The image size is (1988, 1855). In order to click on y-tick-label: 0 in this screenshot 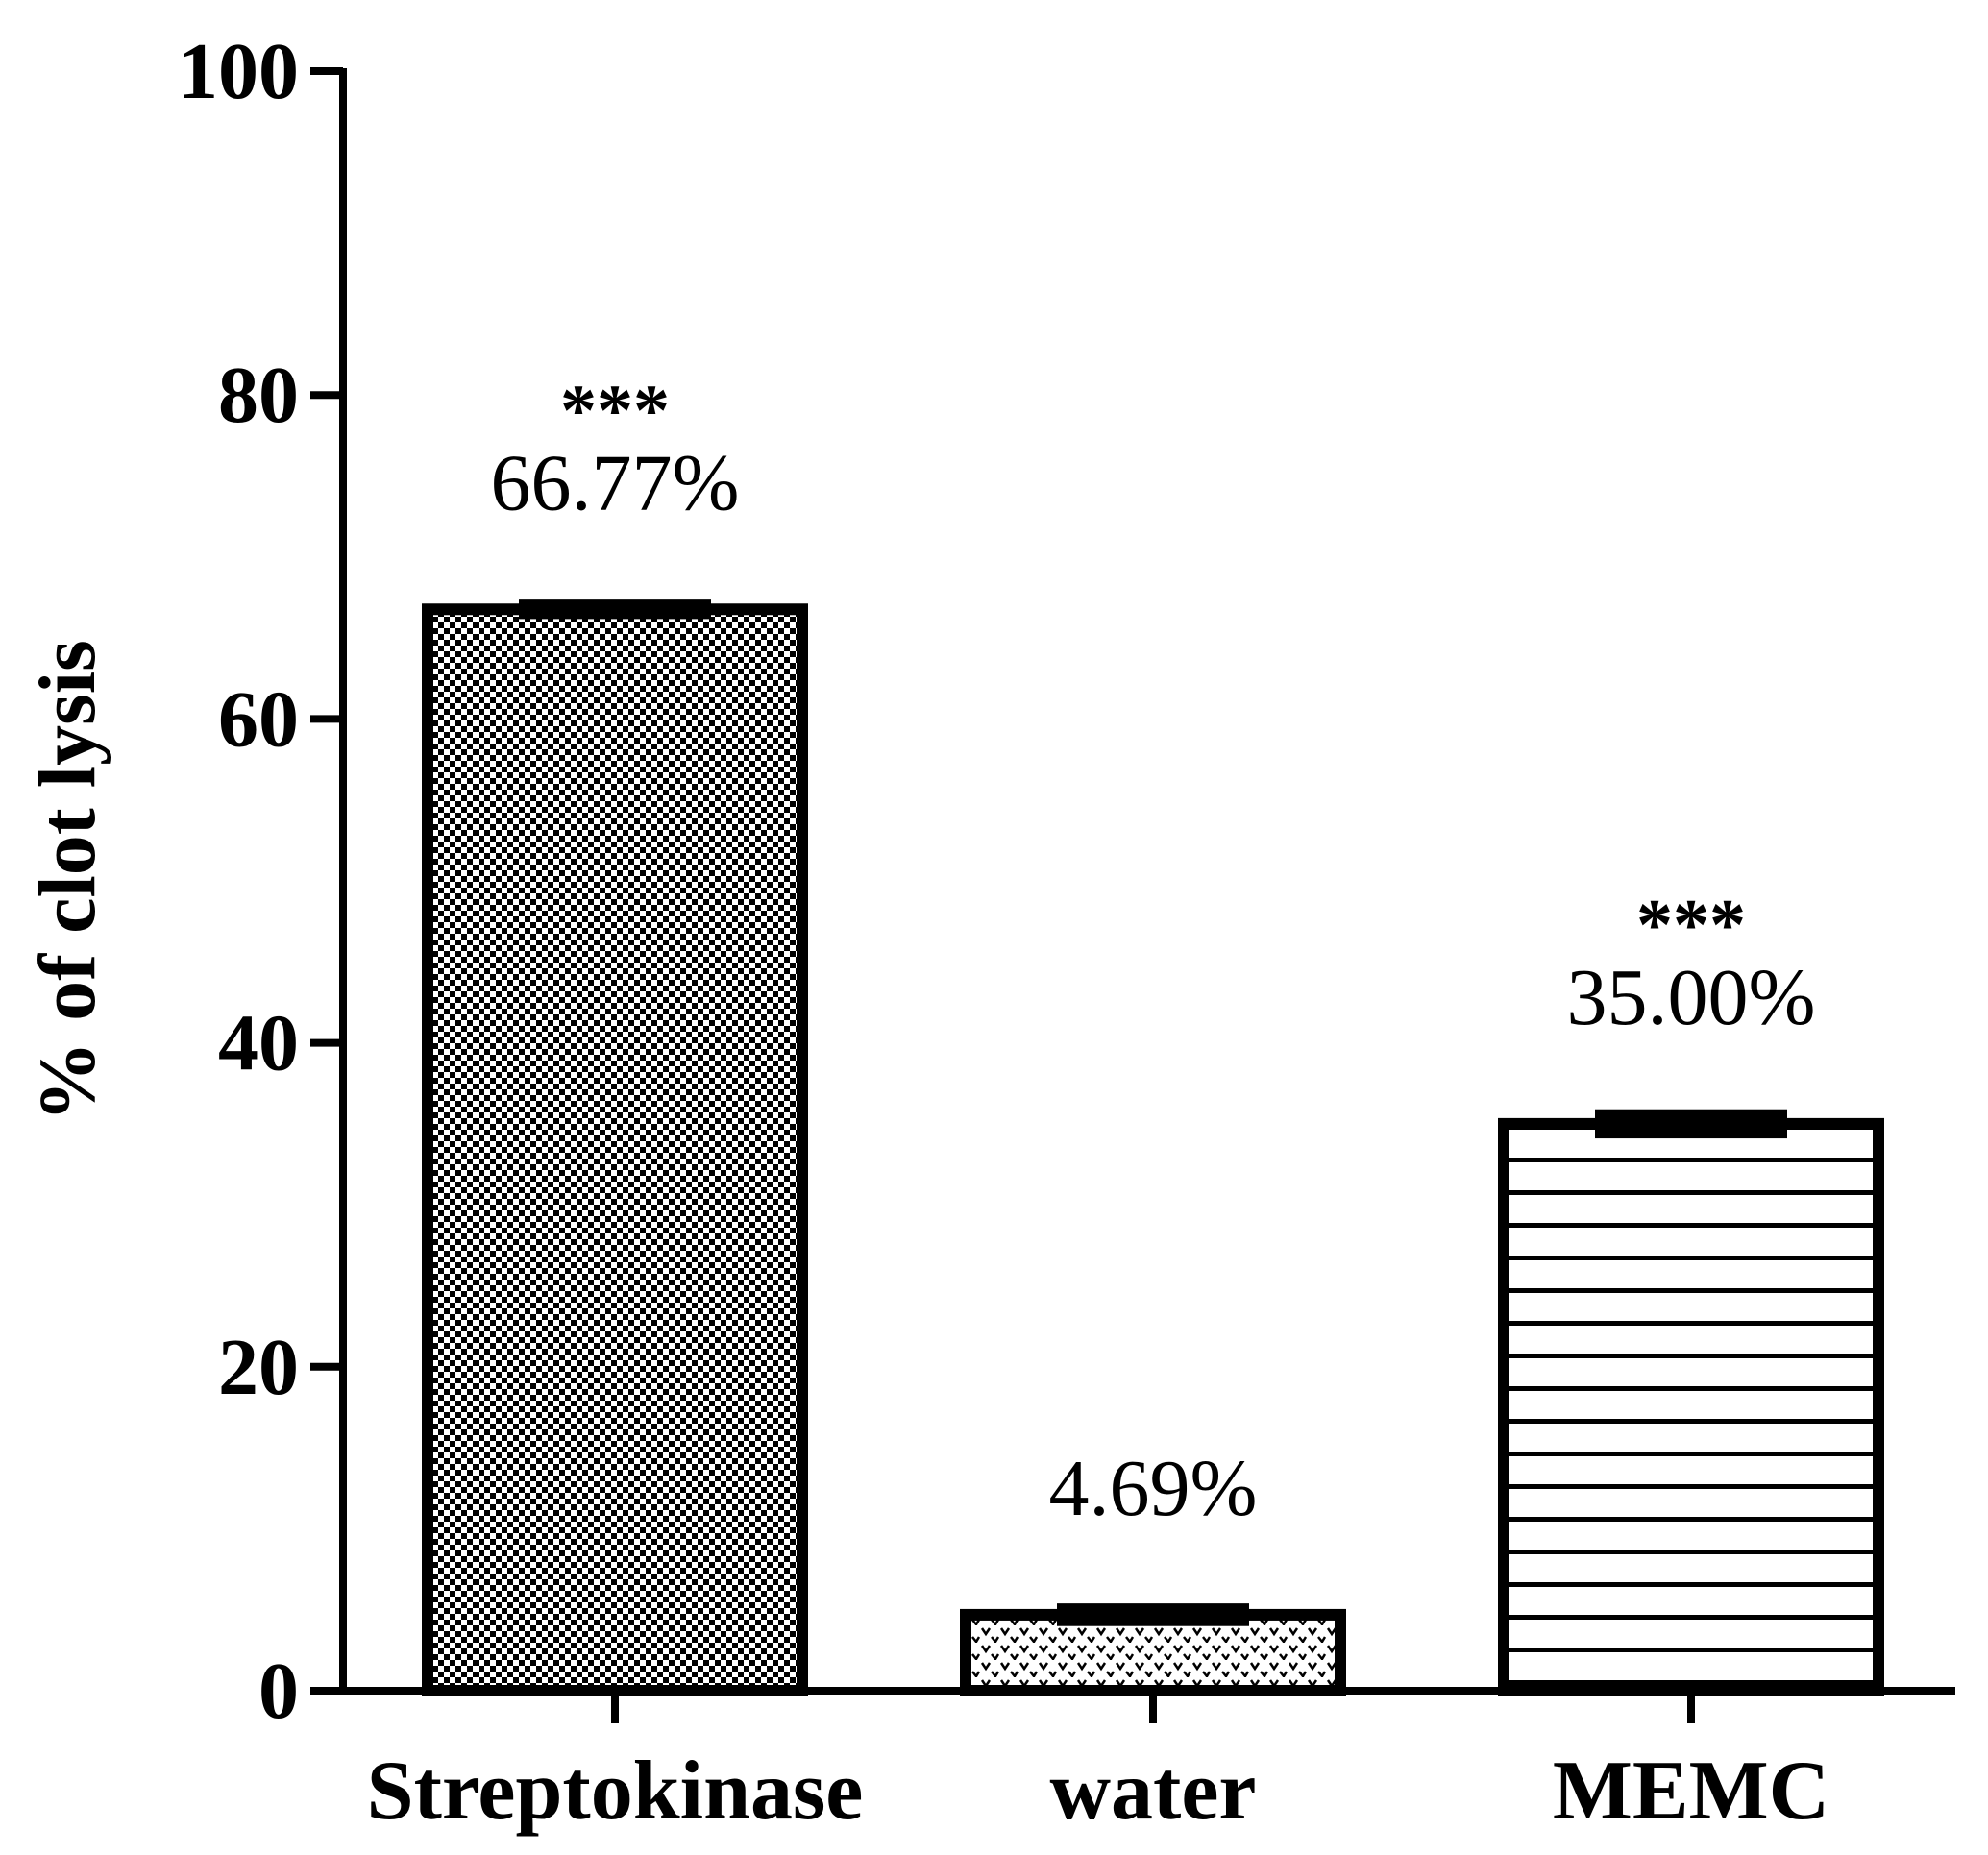, I will do `click(278, 1691)`.